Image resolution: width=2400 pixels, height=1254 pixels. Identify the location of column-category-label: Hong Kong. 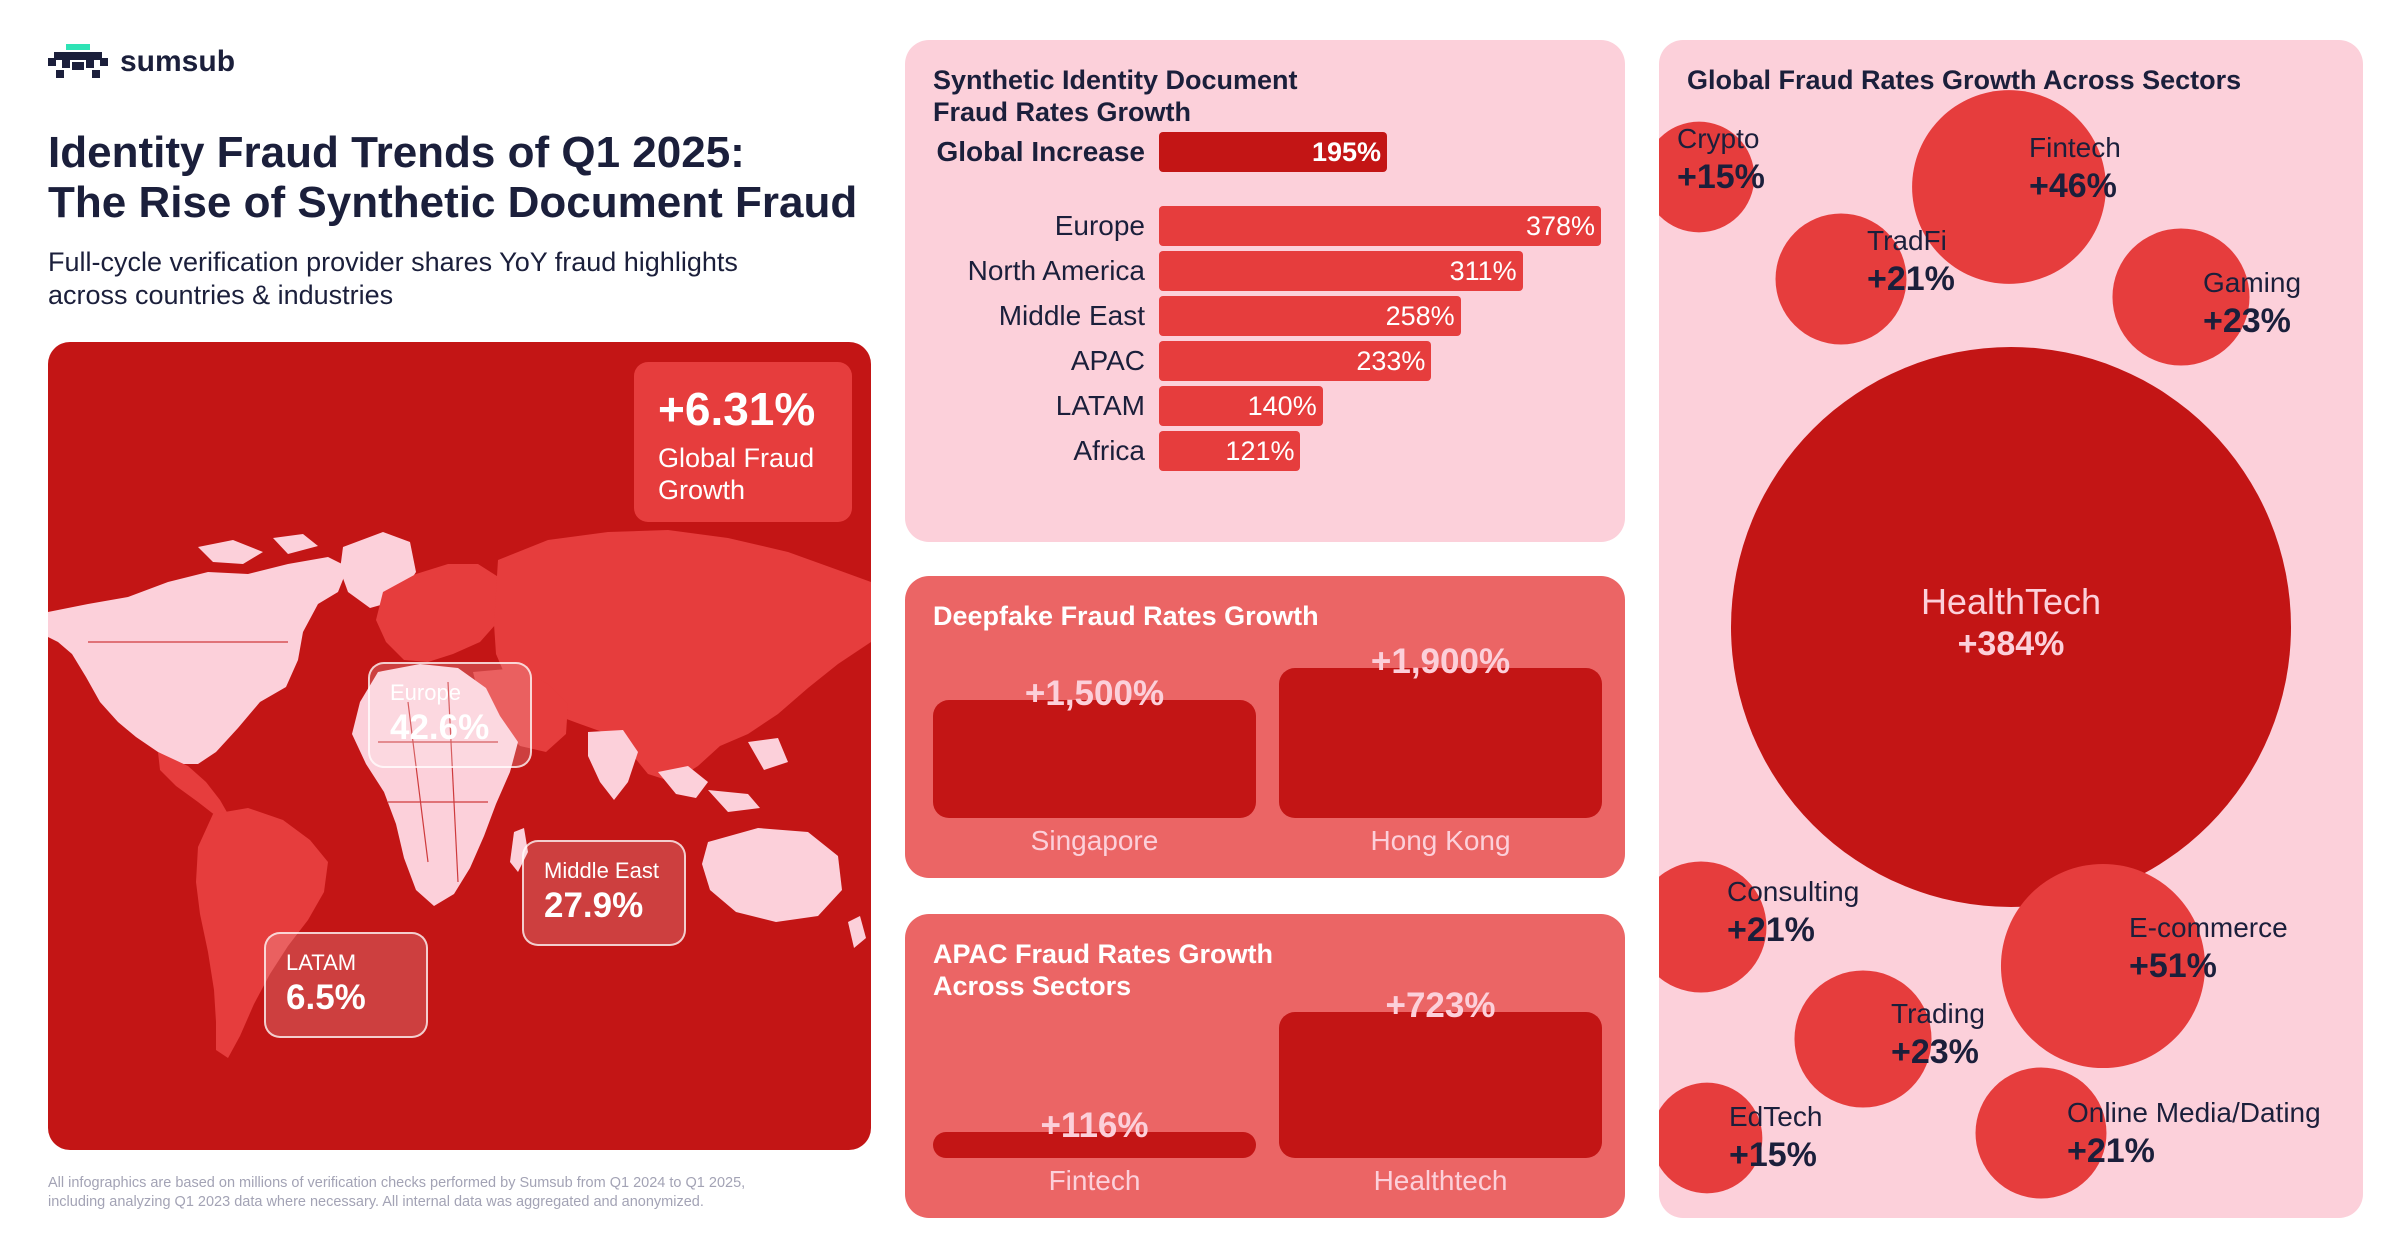
(1440, 840).